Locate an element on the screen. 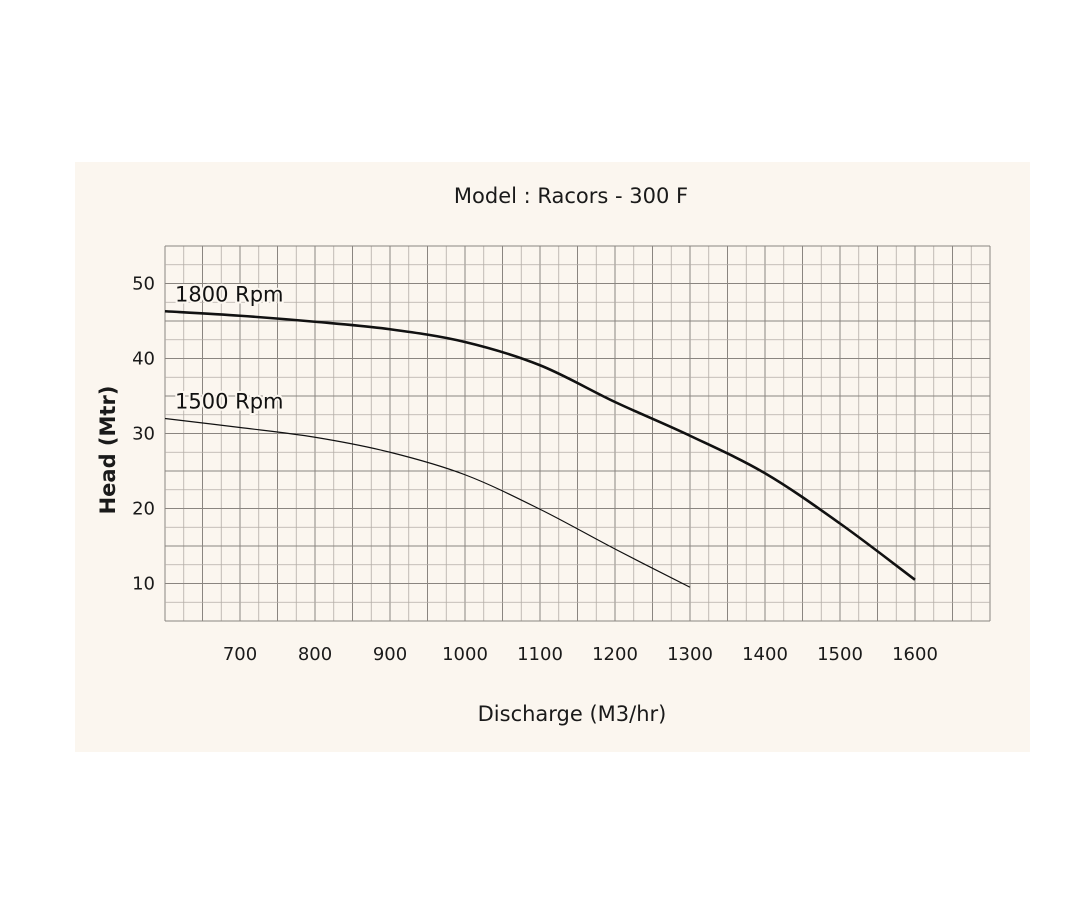 Image resolution: width=1084 pixels, height=915 pixels. x-tick-label: 1000 is located at coordinates (465, 654).